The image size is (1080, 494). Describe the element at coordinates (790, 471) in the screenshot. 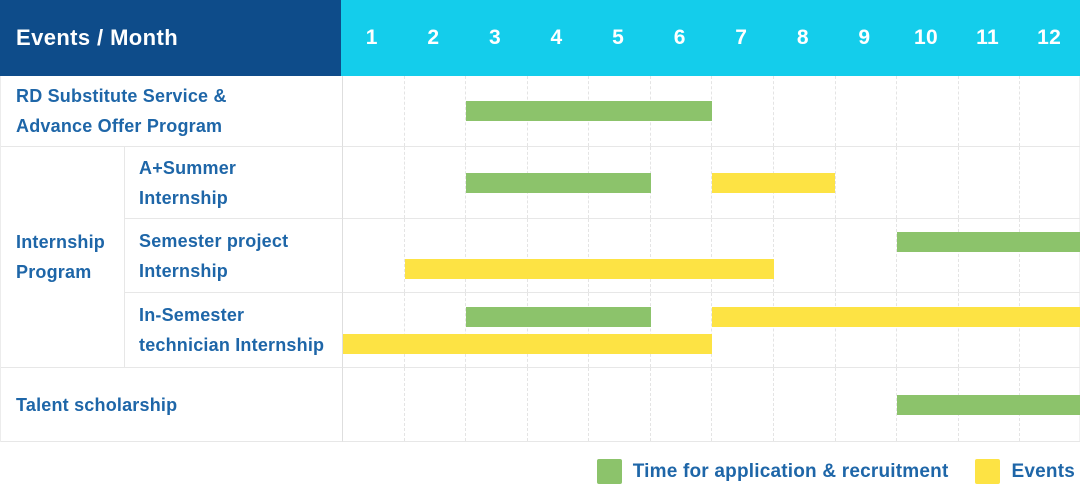

I see `legend-label: Time for application & recruitment` at that location.